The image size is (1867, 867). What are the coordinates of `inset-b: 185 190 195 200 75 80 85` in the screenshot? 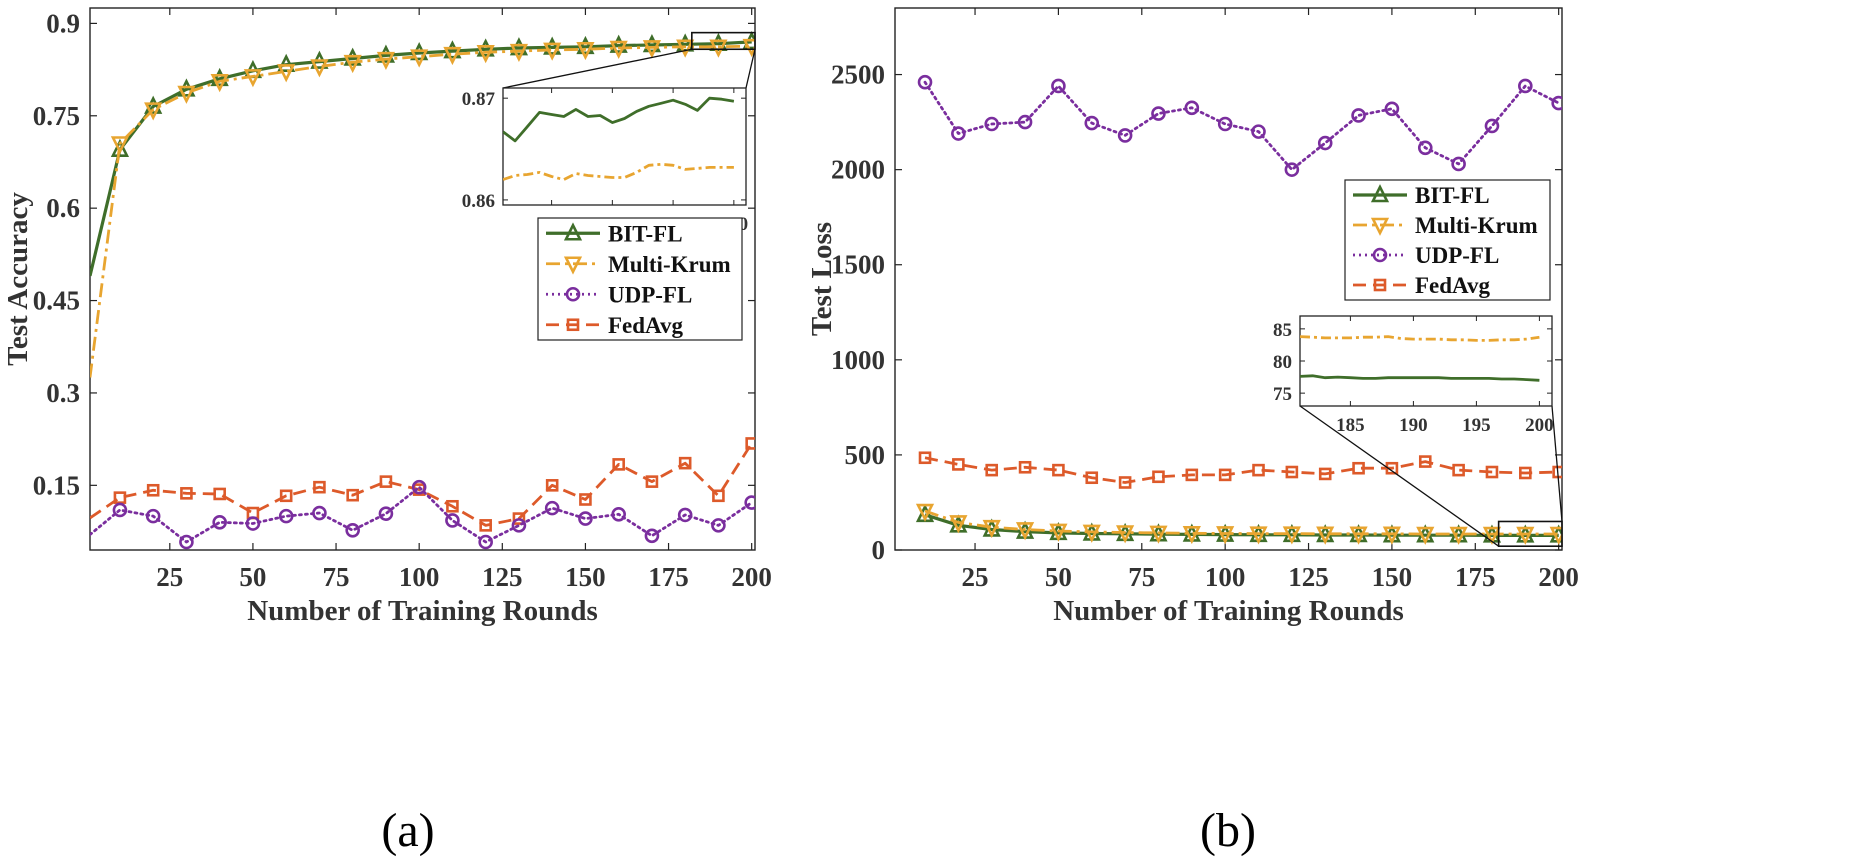 It's located at (1413, 375).